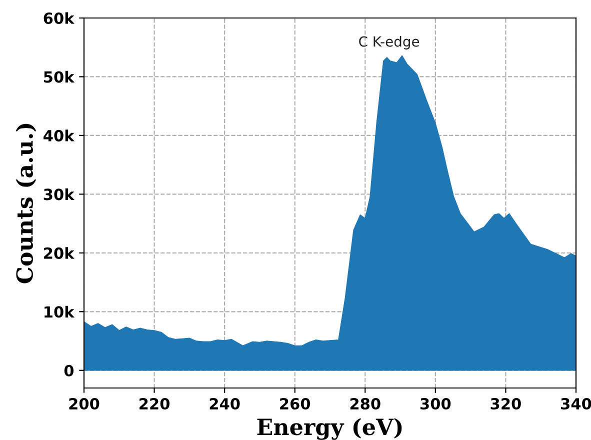  Describe the element at coordinates (69, 370) in the screenshot. I see `y-tick-label: 0` at that location.